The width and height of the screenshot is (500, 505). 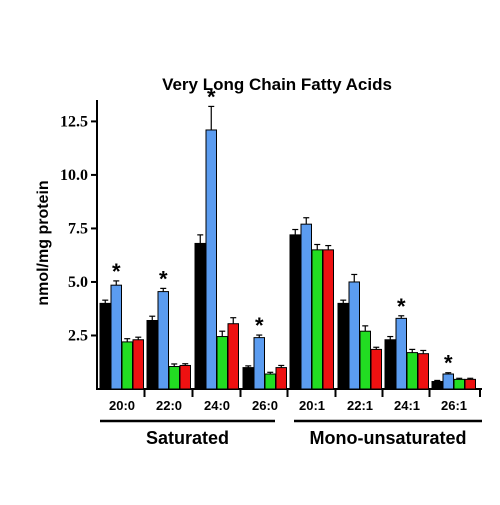 What do you see at coordinates (169, 405) in the screenshot?
I see `x-tick-label: 22:0` at bounding box center [169, 405].